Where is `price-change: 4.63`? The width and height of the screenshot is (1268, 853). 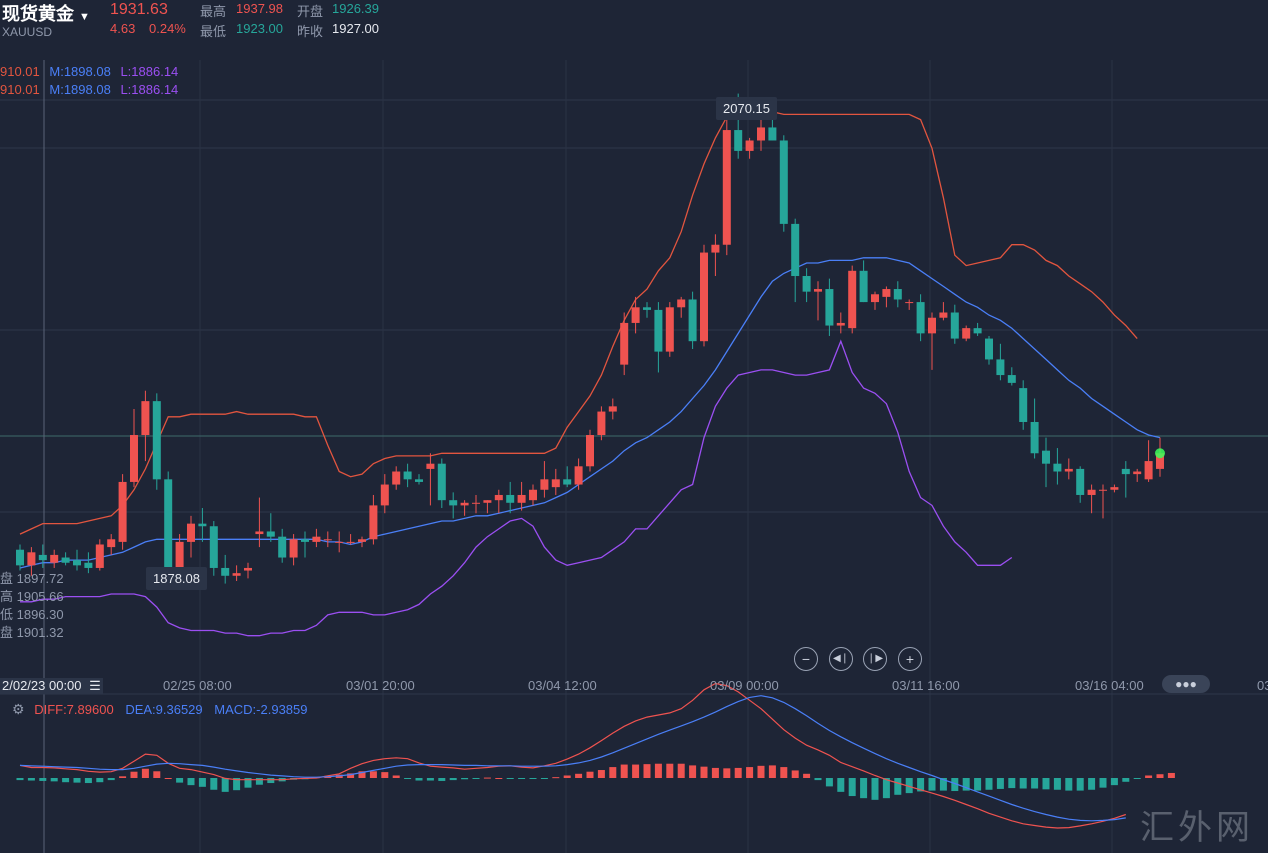
price-change: 4.63 is located at coordinates (123, 28).